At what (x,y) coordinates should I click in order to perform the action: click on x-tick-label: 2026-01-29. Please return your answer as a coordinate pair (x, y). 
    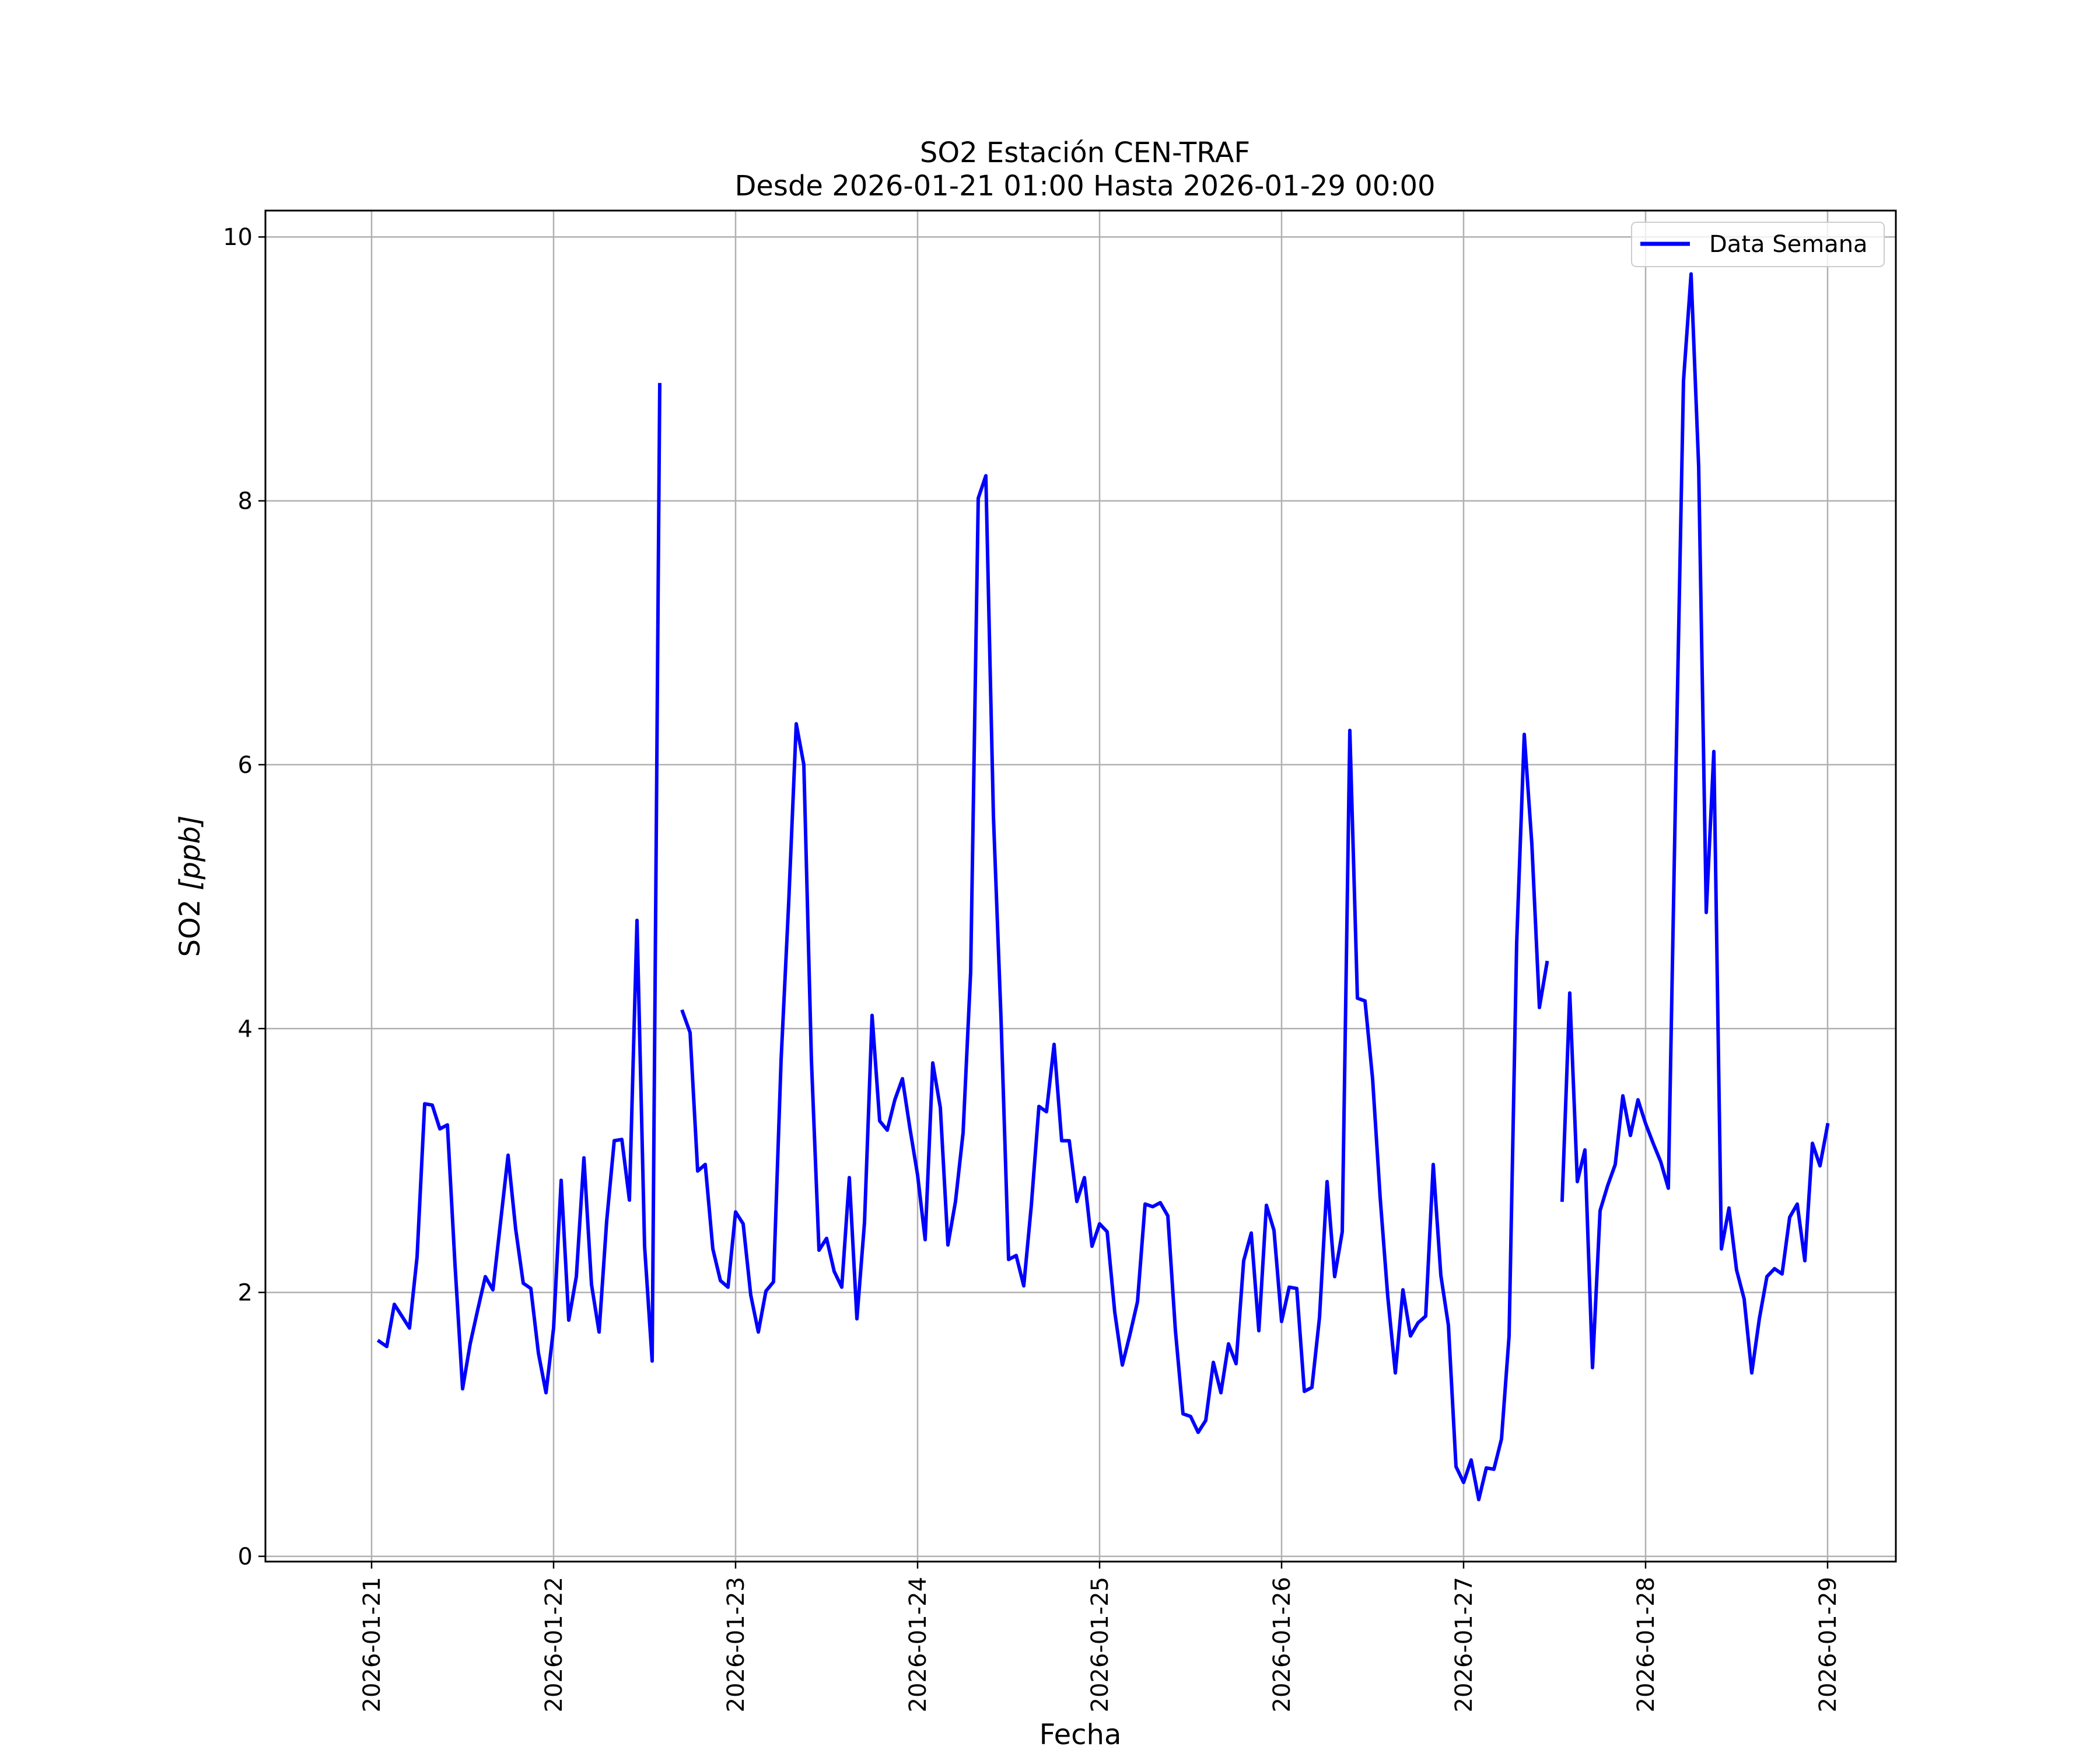
    Looking at the image, I should click on (1828, 1644).